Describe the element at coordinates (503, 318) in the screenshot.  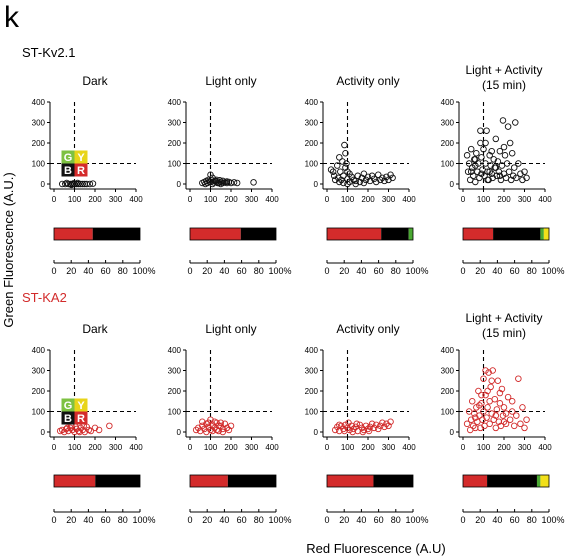
I see `panel-title: Light + Activity` at that location.